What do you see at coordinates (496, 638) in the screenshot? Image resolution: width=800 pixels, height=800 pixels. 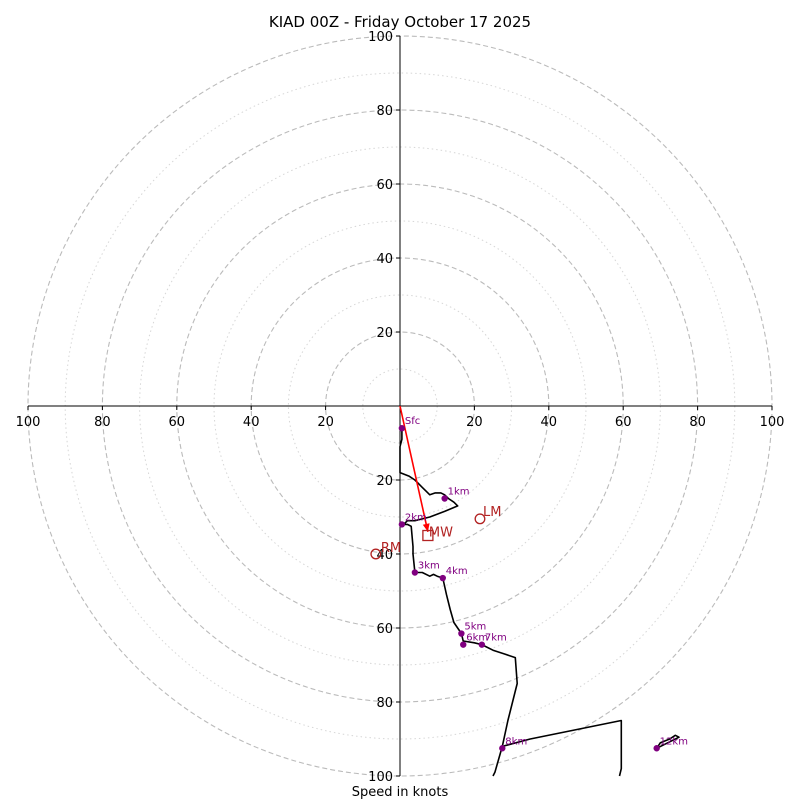 I see `height-label-7km: 7km` at bounding box center [496, 638].